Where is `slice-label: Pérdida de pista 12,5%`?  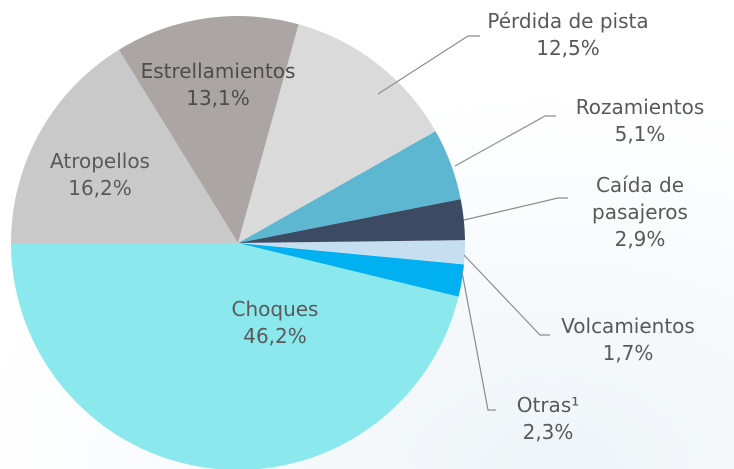 slice-label: Pérdida de pista 12,5% is located at coordinates (568, 35).